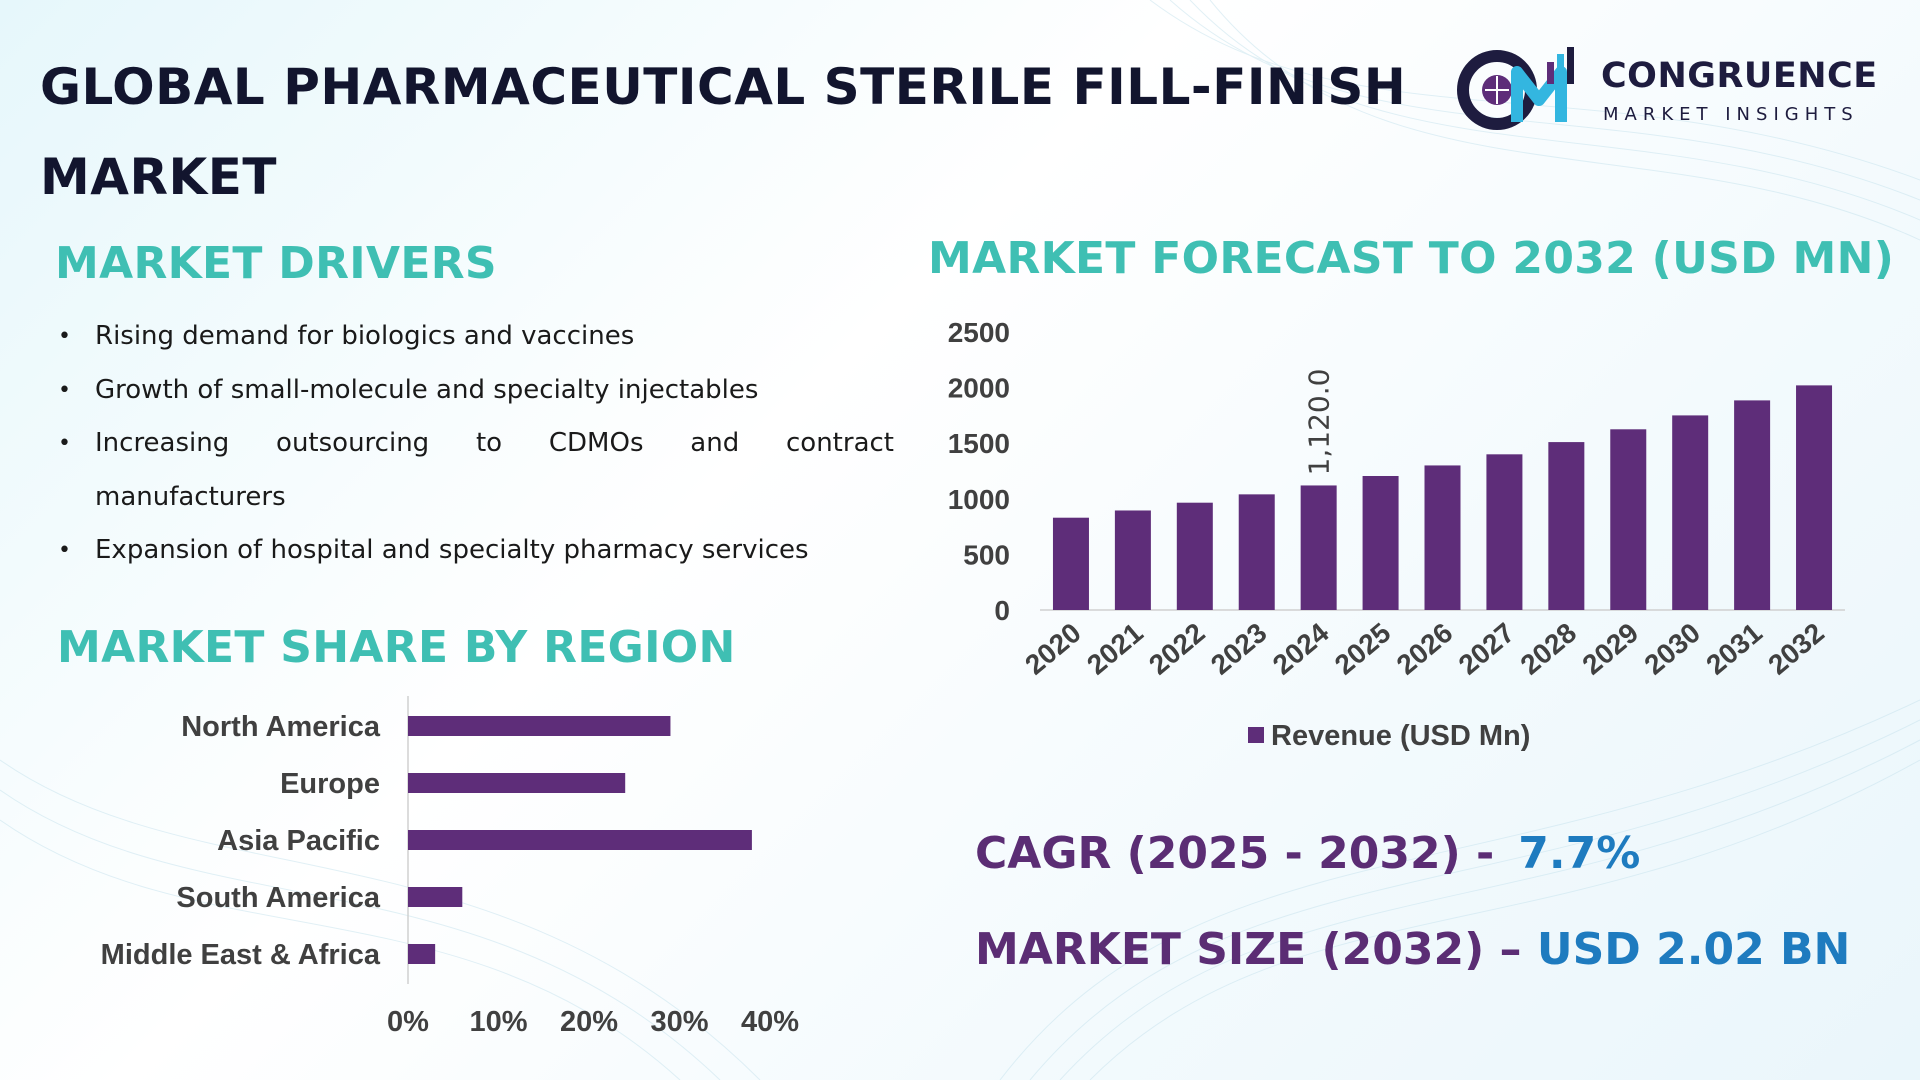  What do you see at coordinates (1579, 853) in the screenshot?
I see `cagr-value: 7.7%` at bounding box center [1579, 853].